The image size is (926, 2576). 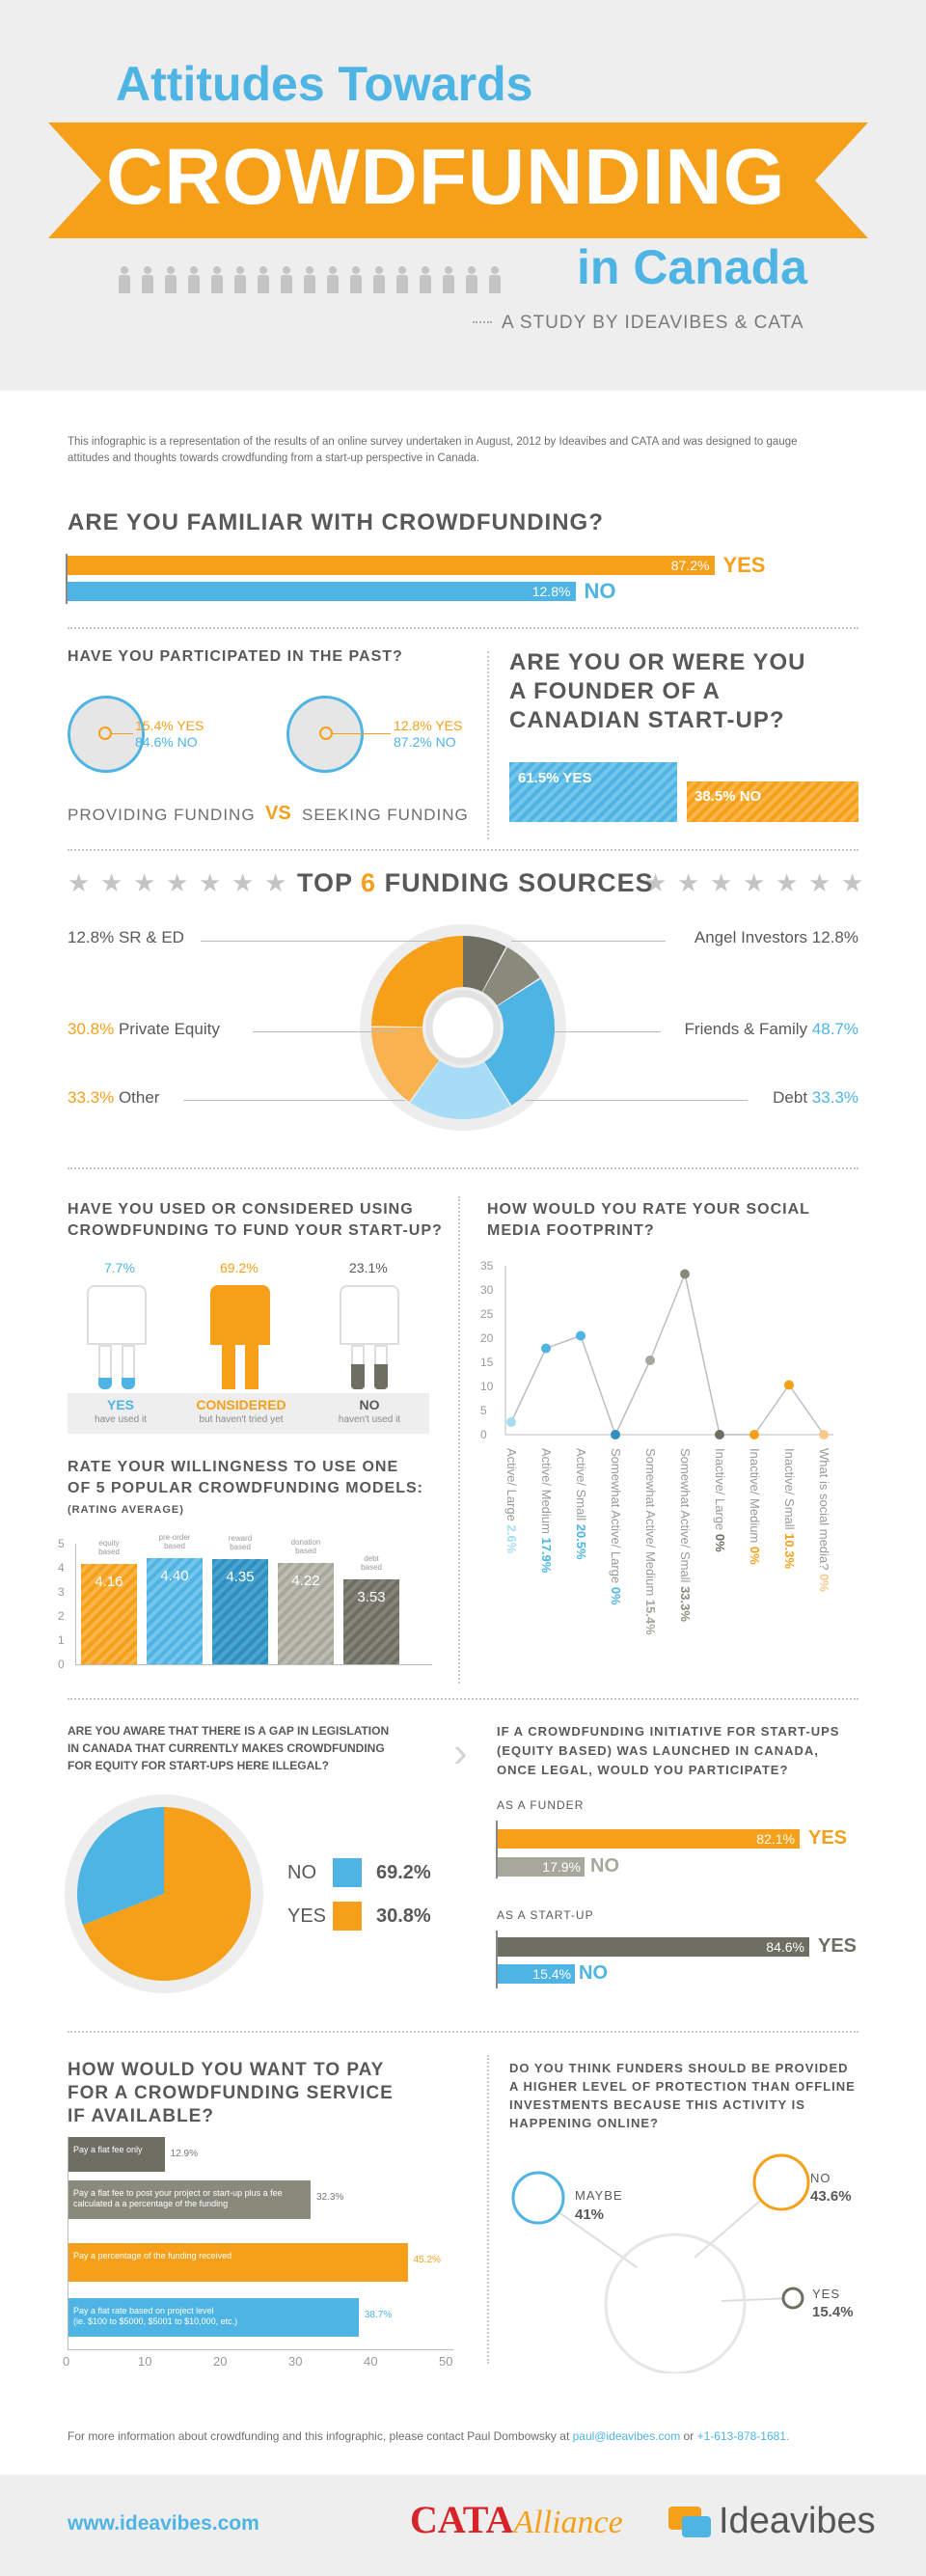 I want to click on startup-yes-bar, so click(x=654, y=1947).